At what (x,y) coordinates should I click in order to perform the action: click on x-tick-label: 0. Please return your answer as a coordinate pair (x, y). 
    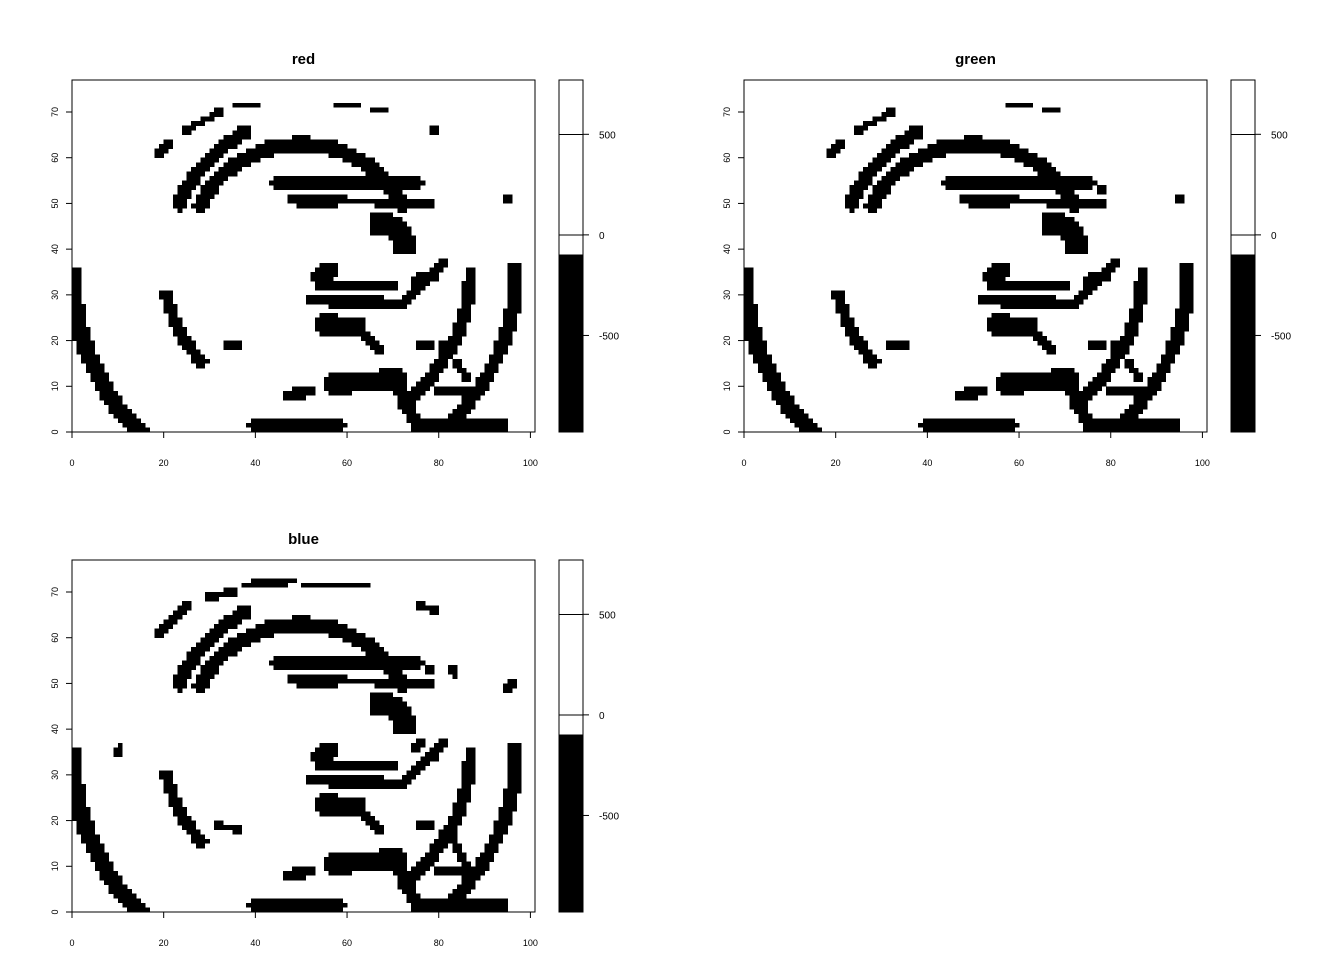
    Looking at the image, I should click on (71, 463).